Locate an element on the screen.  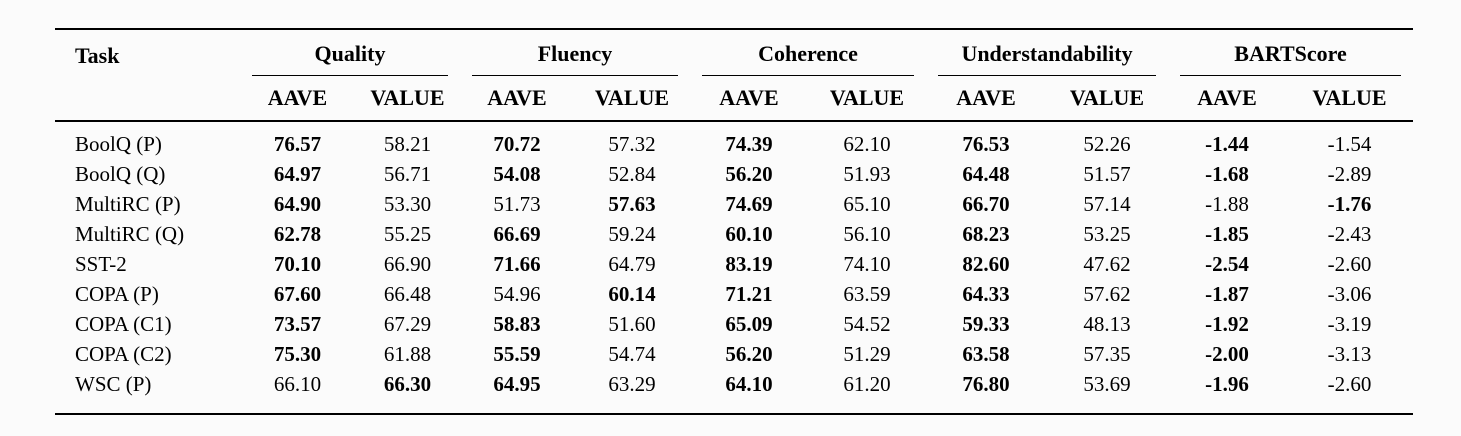
score-cell: 57.35 is located at coordinates (1107, 353).